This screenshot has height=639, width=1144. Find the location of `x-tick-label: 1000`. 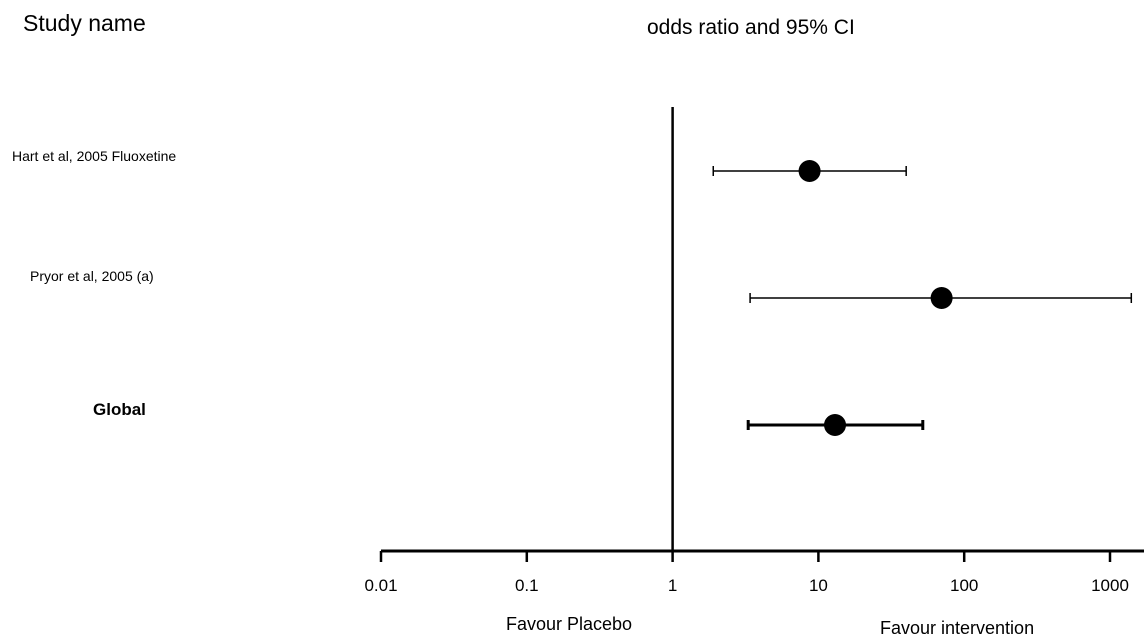

x-tick-label: 1000 is located at coordinates (1110, 585).